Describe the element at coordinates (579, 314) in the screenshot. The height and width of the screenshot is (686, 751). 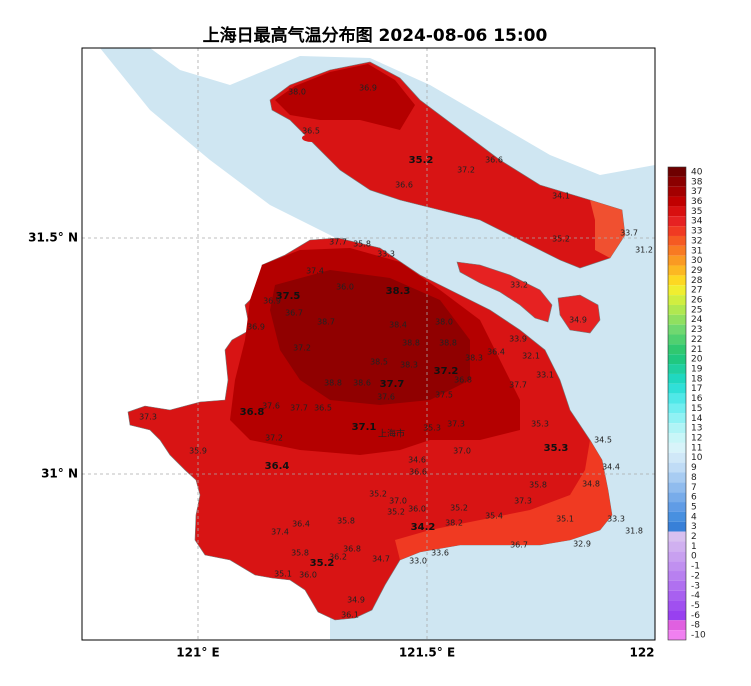
I see `hengsha-island` at that location.